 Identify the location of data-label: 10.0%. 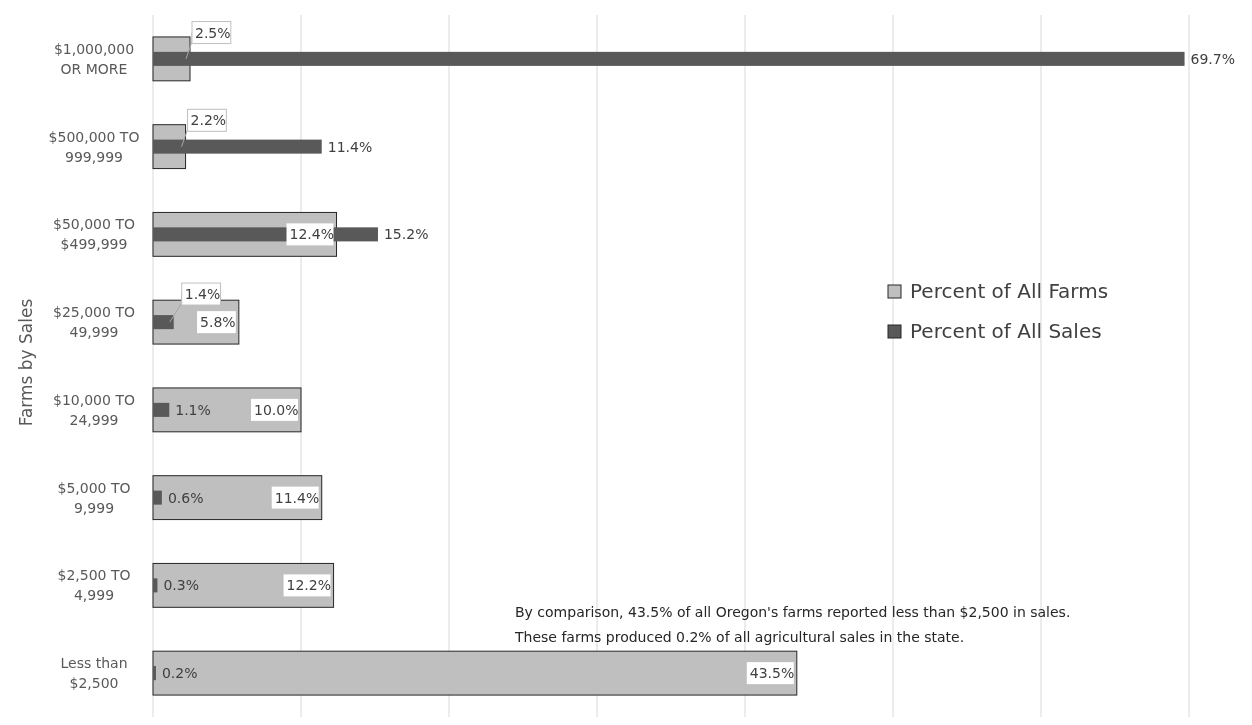
(276, 409).